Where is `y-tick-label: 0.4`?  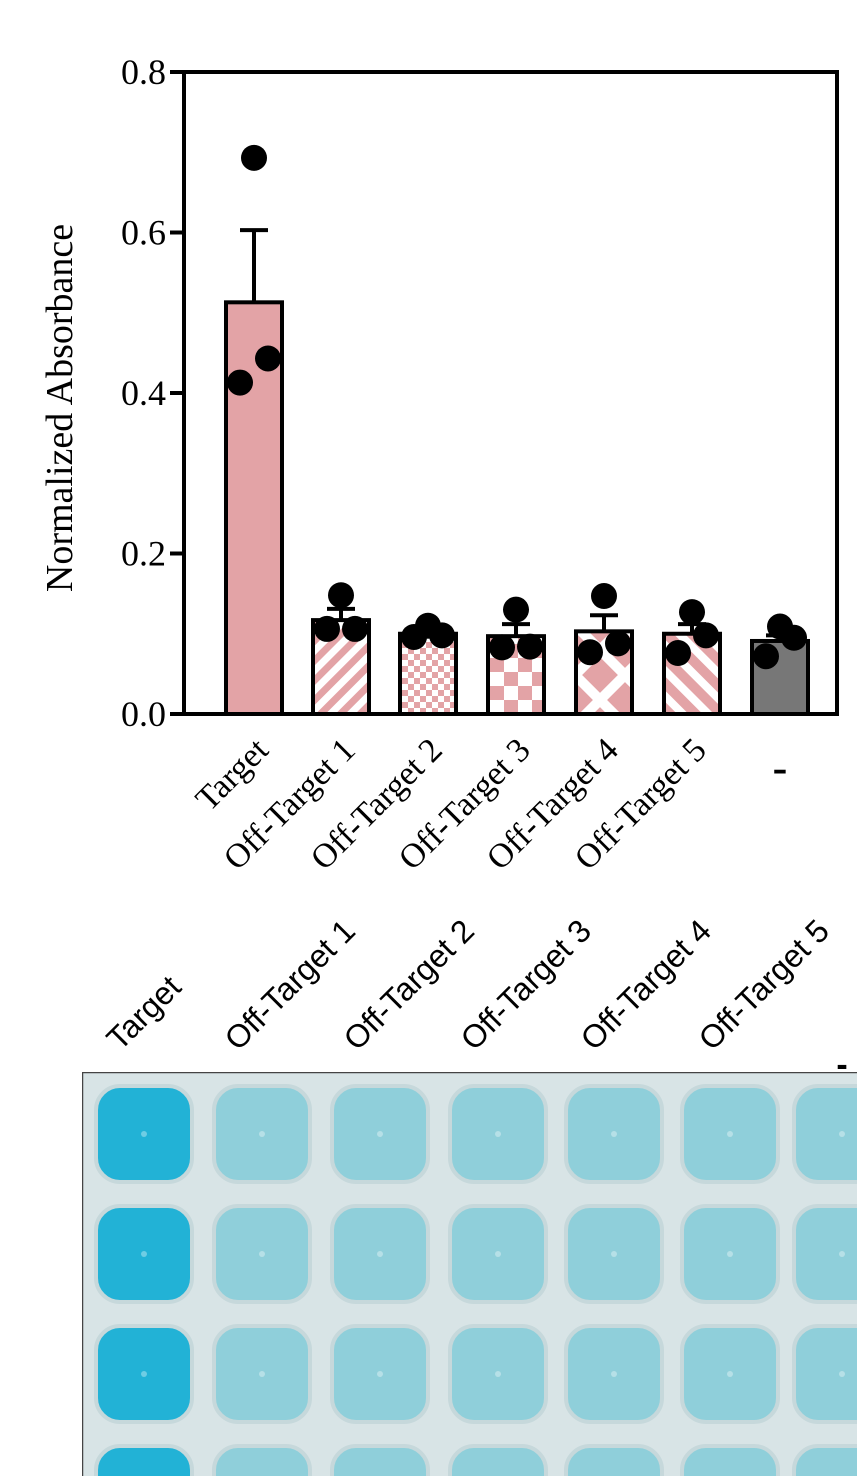
y-tick-label: 0.4 is located at coordinates (143, 393).